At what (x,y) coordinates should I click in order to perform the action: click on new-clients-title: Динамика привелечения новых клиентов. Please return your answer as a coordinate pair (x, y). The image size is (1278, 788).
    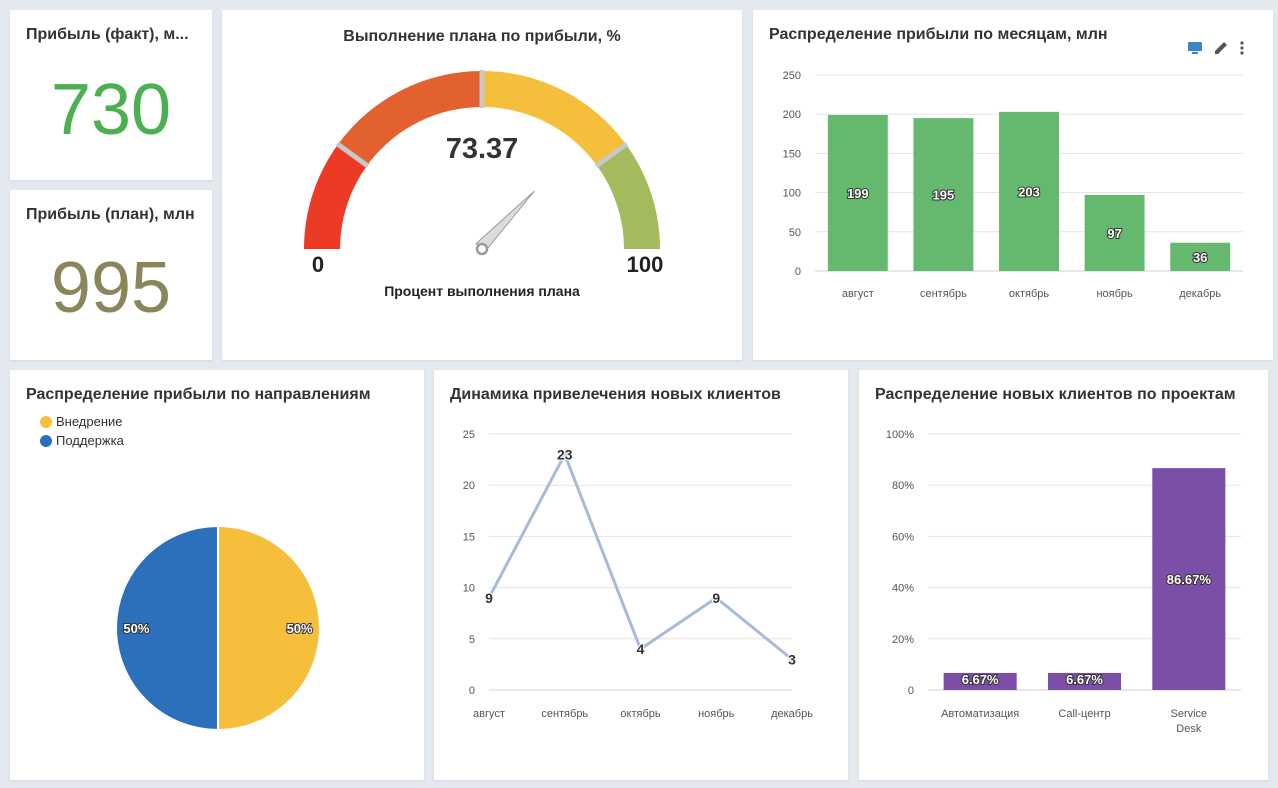
    Looking at the image, I should click on (615, 394).